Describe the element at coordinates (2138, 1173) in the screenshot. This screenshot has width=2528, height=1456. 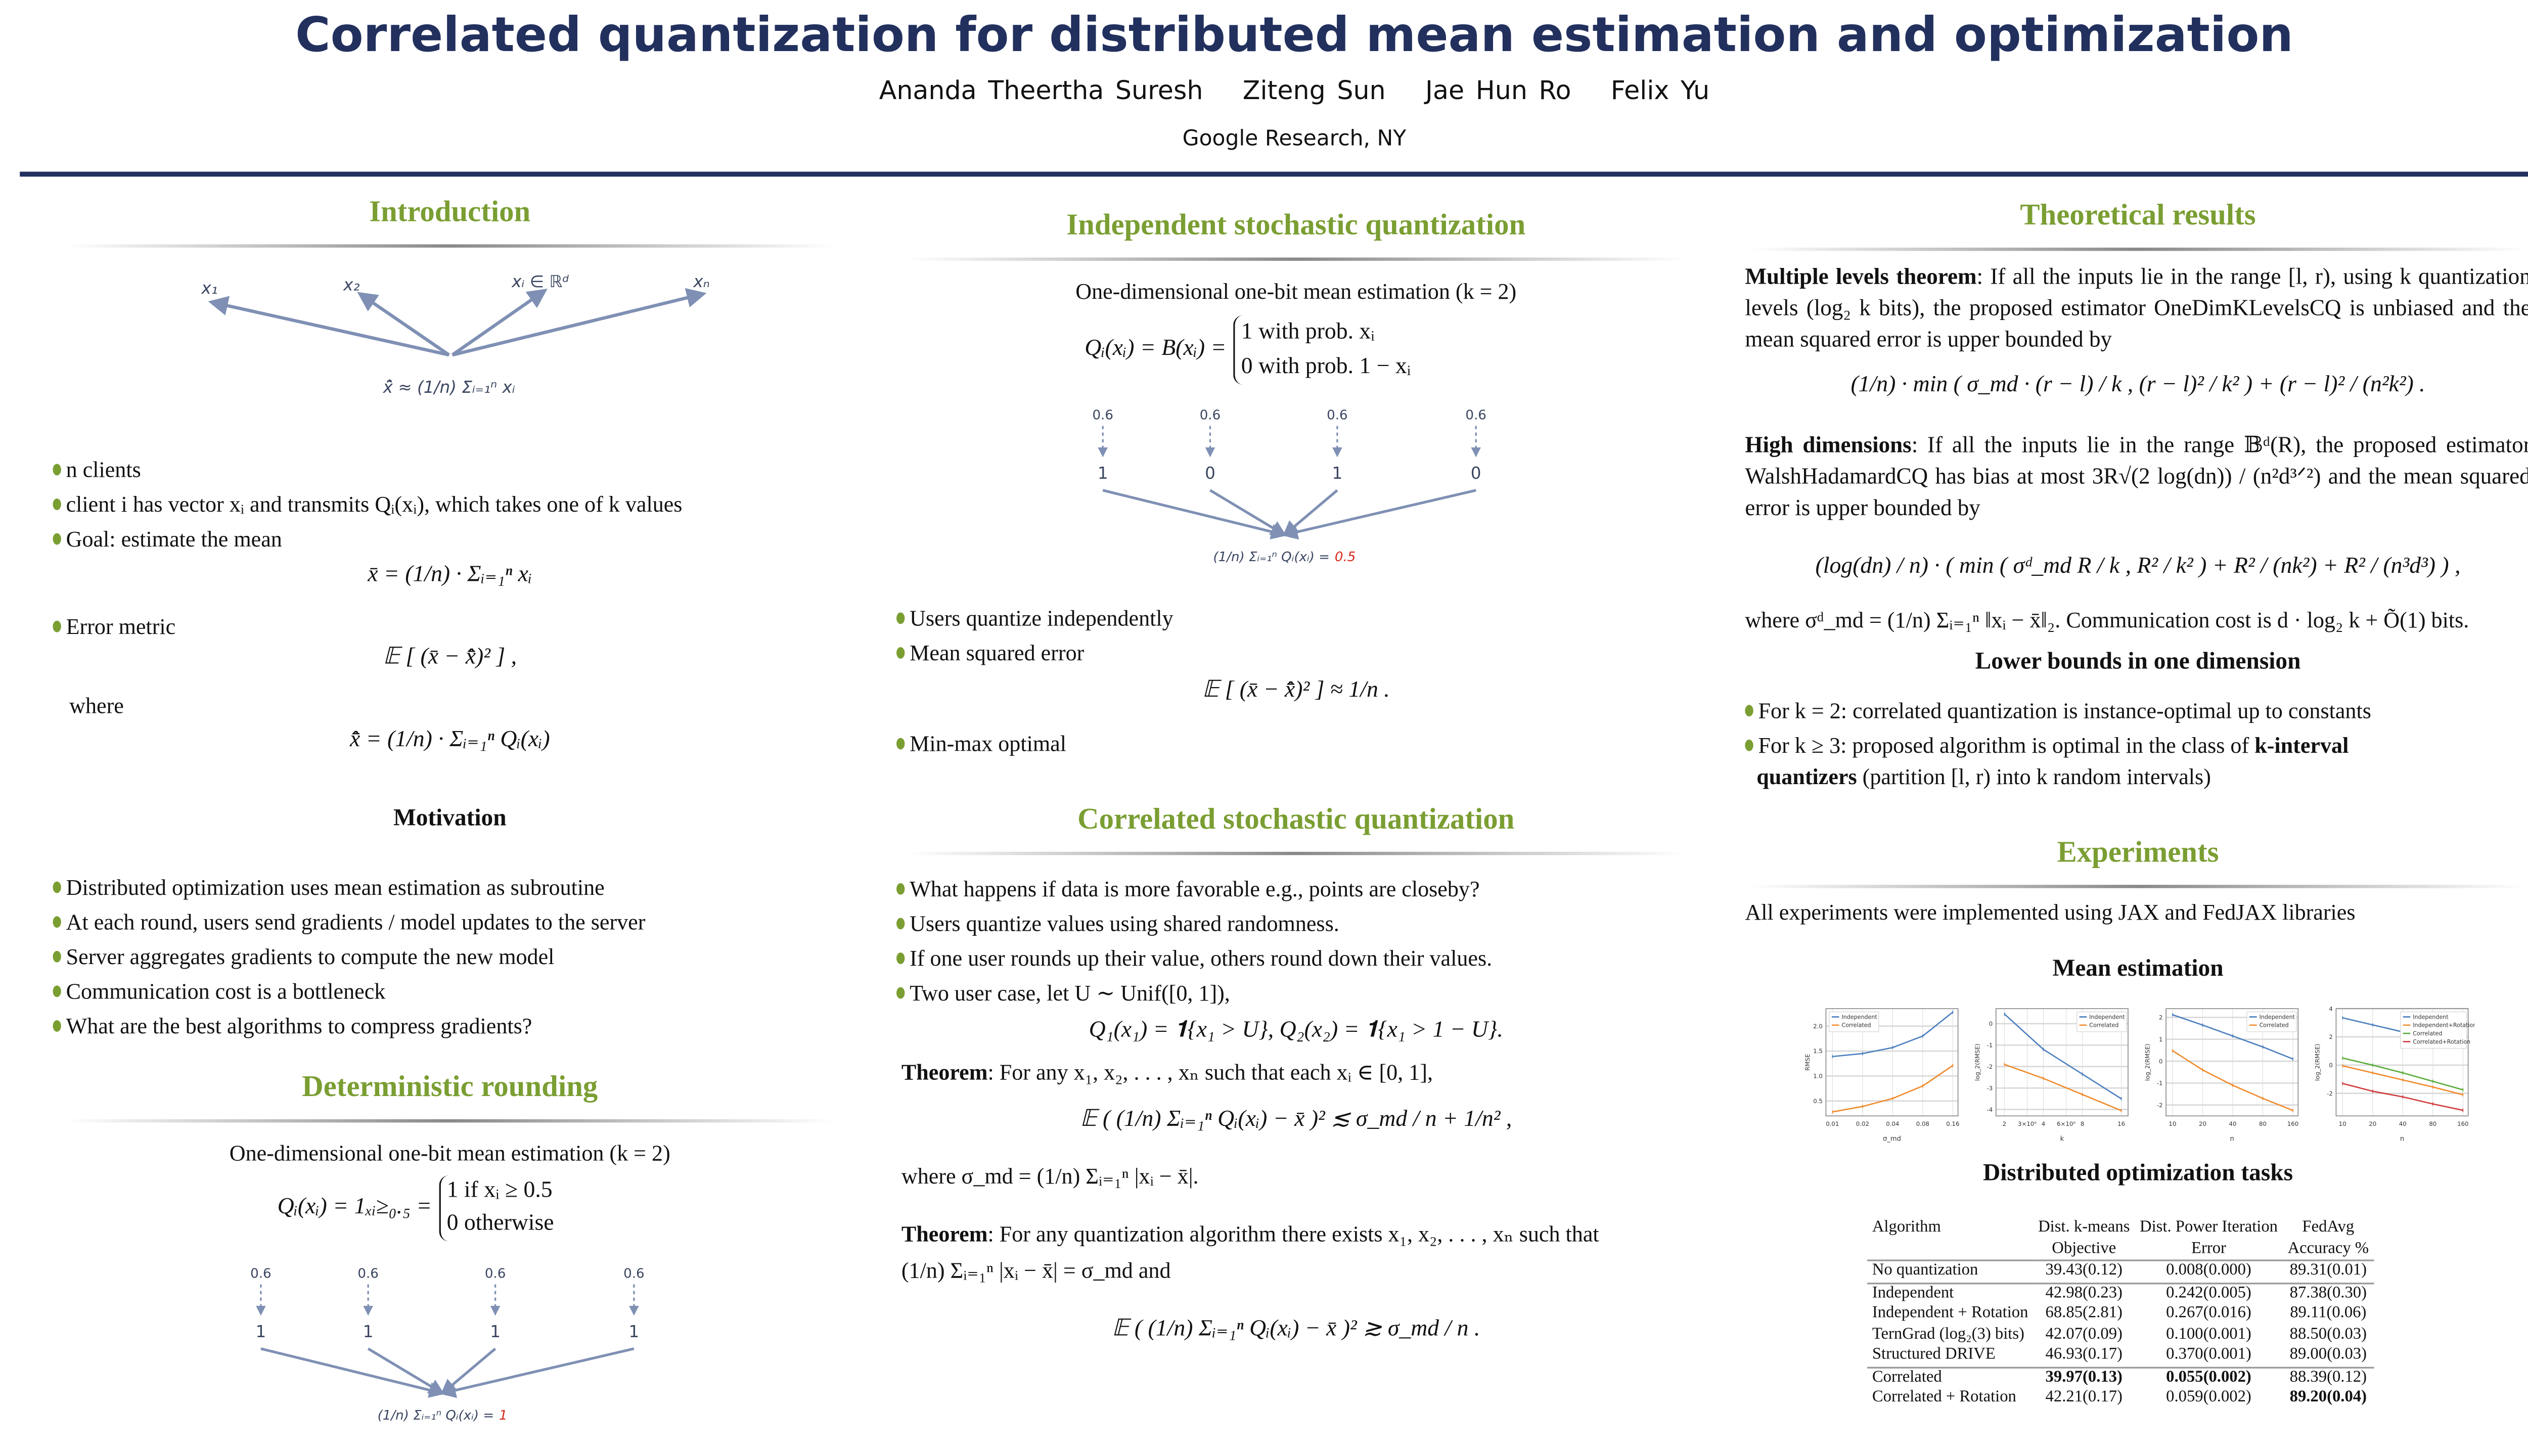
I see `dist-opt-title: Distributed optimization tasks` at that location.